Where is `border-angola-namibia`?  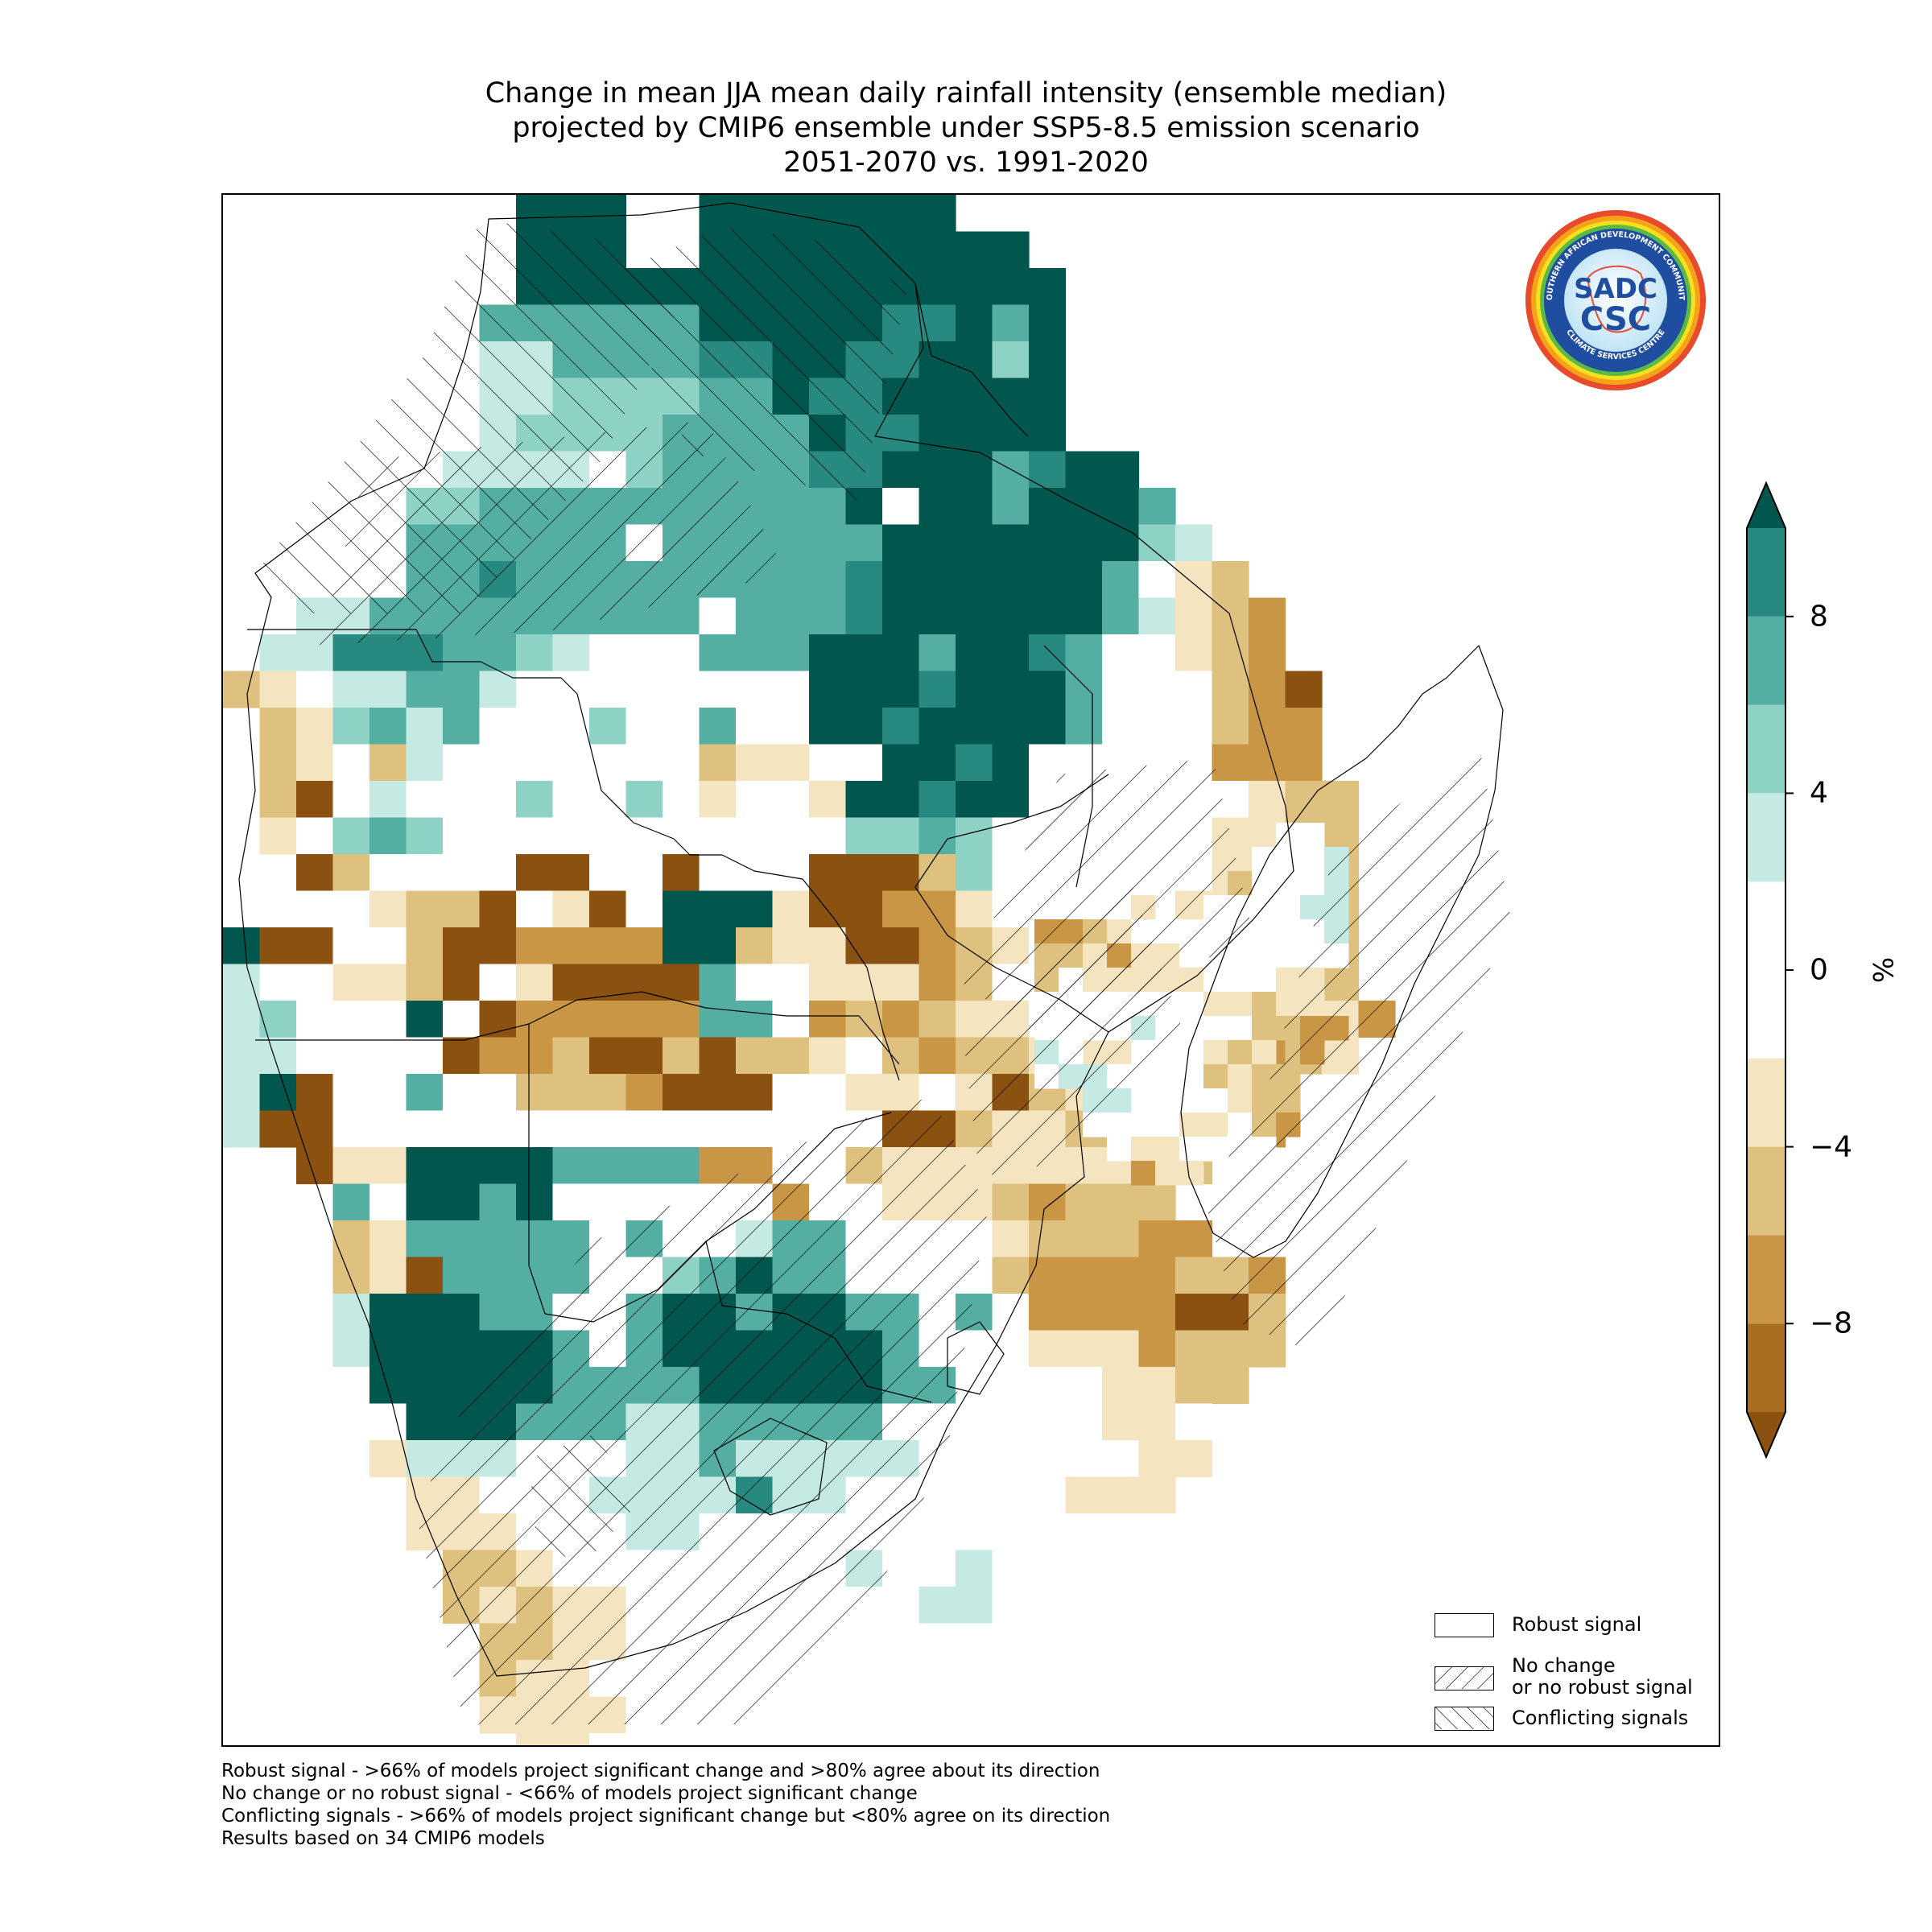 border-angola-namibia is located at coordinates (577, 1028).